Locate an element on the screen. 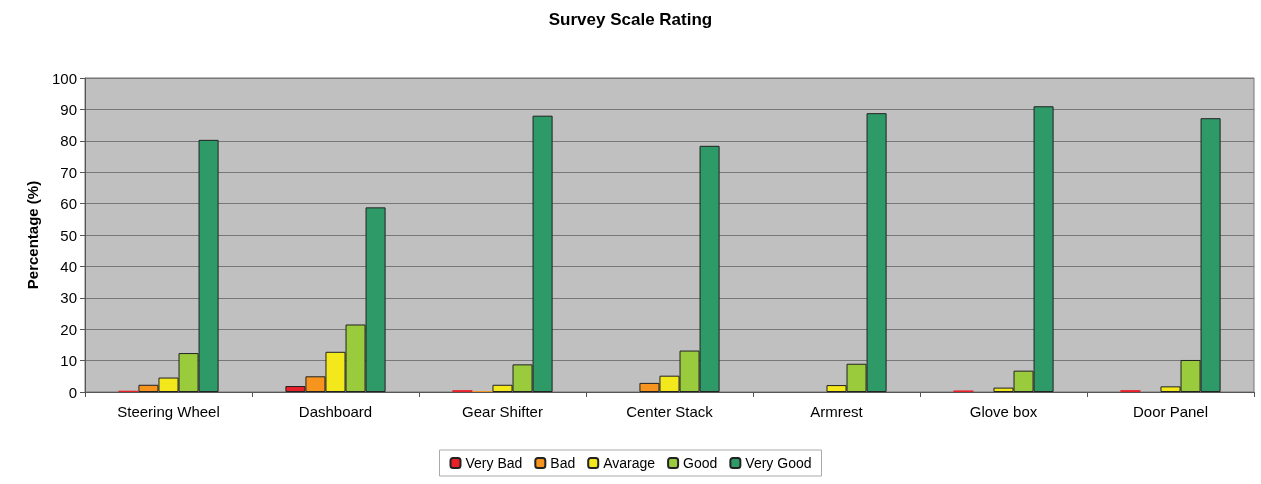  legend-label: Good is located at coordinates (700, 463).